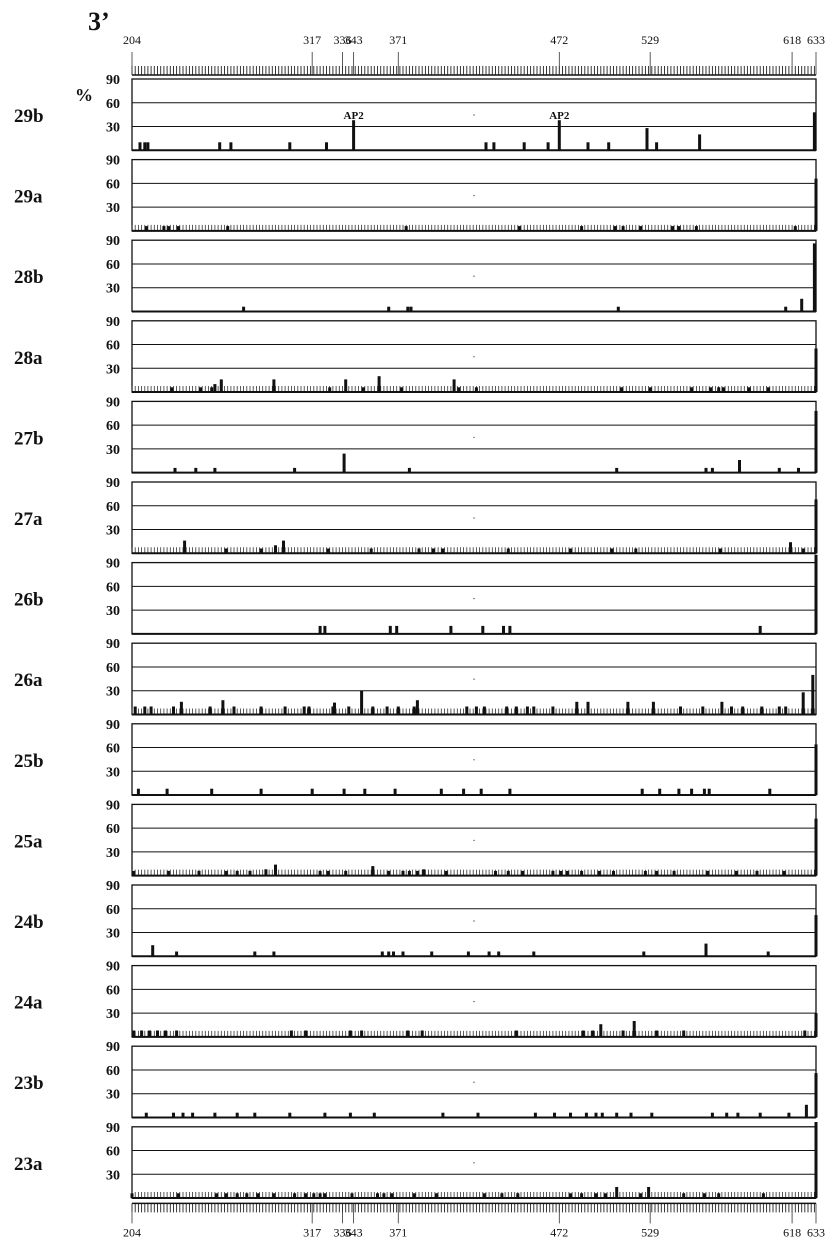  Describe the element at coordinates (559, 40) in the screenshot. I see `top-tick-label: 472` at that location.